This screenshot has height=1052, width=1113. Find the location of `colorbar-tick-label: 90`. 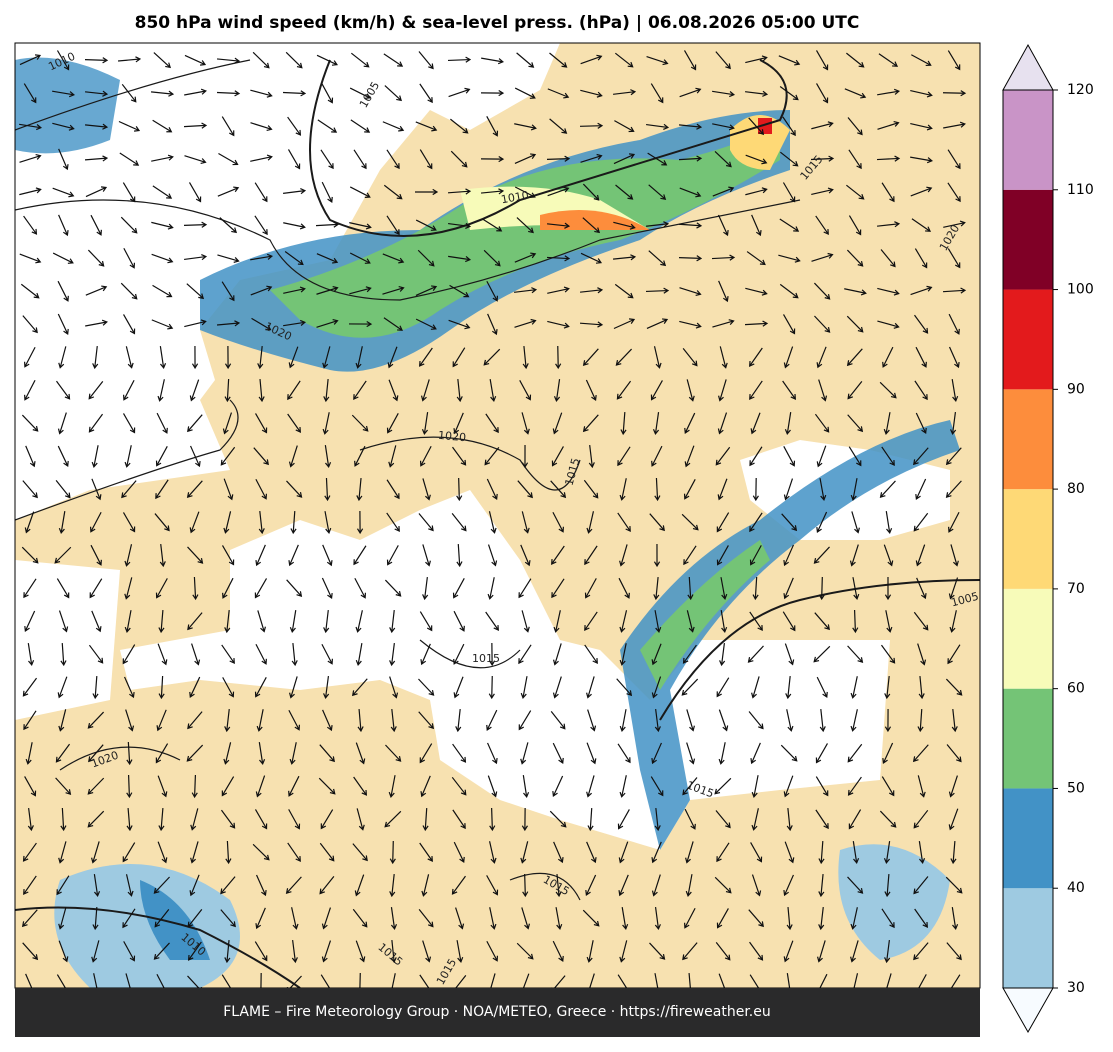

colorbar-tick-label: 90 is located at coordinates (1076, 389).